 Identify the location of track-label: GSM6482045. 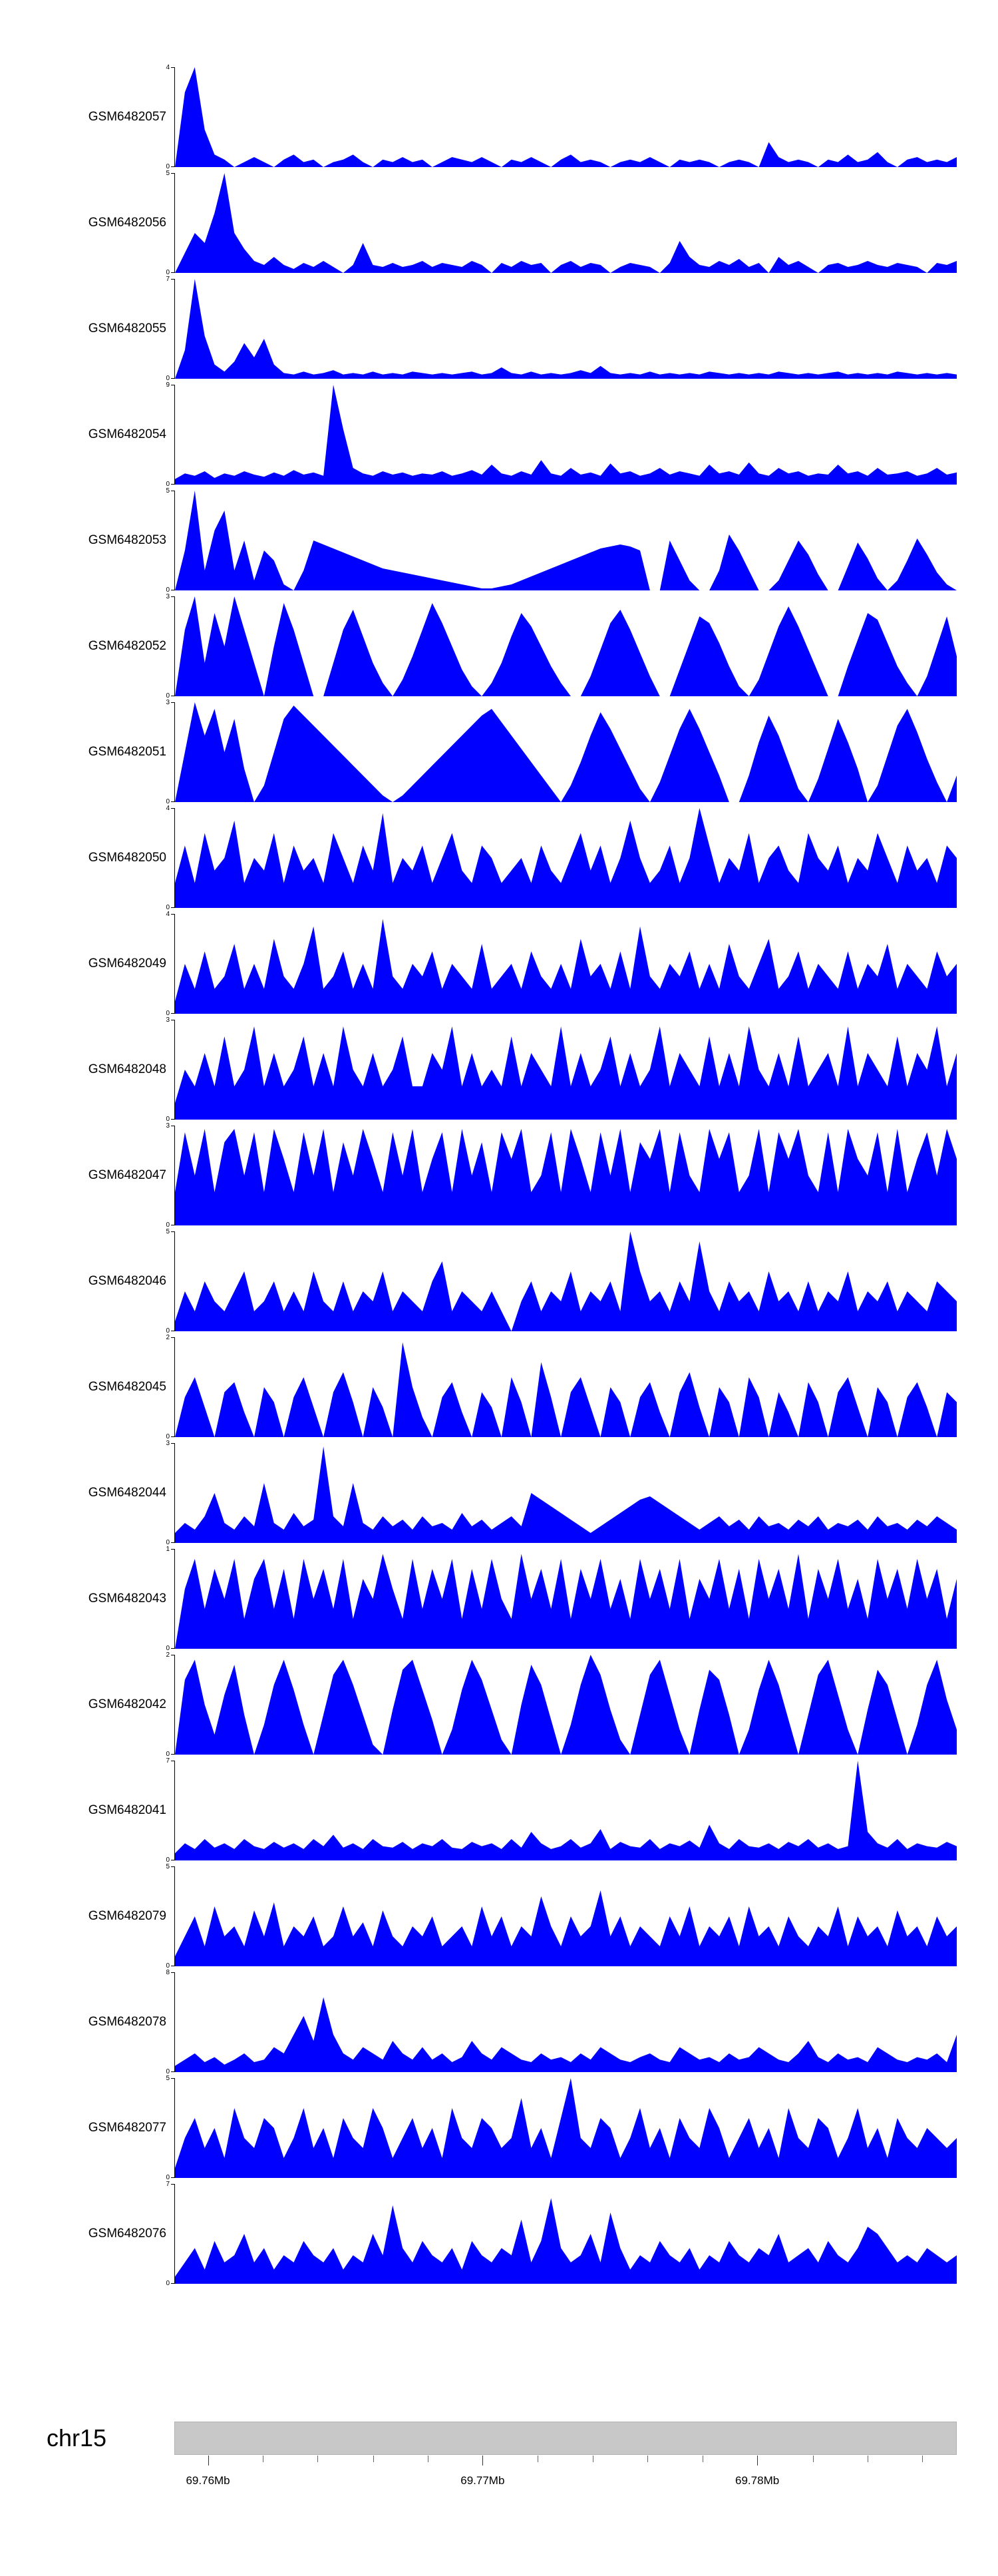
(127, 1386).